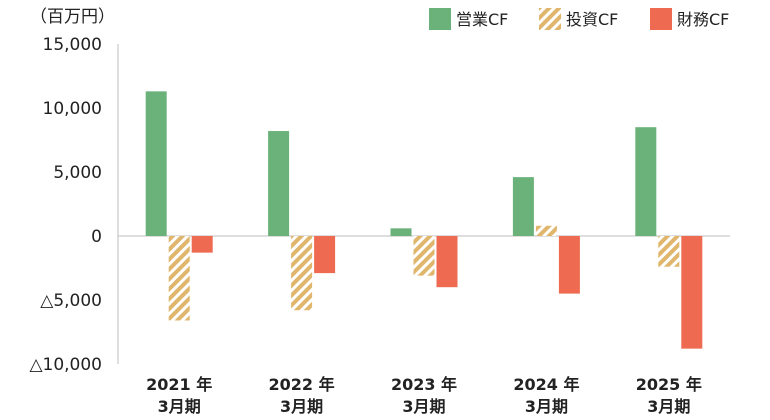  Describe the element at coordinates (482, 19) in the screenshot. I see `legend-label-1: 営業CF` at that location.